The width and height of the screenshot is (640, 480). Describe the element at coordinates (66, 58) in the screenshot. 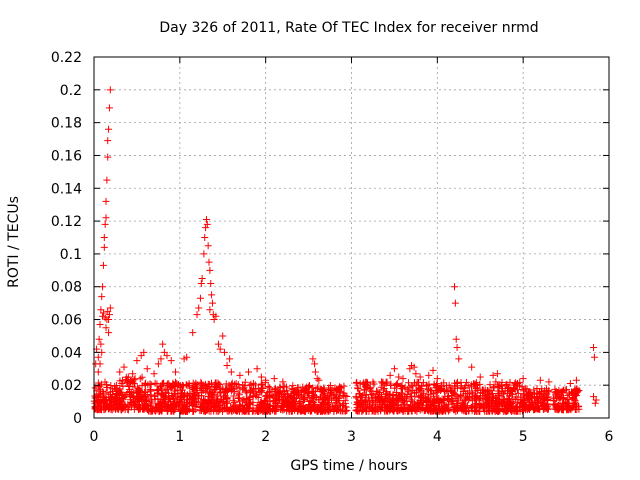

I see `y-tick-label: 0.22` at that location.